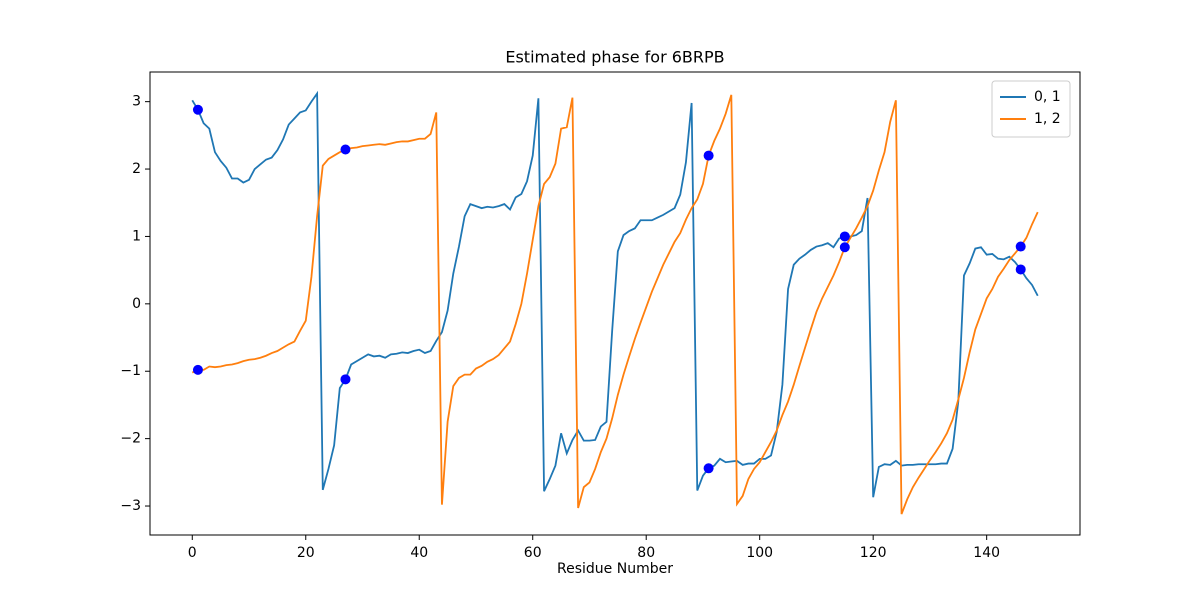  What do you see at coordinates (136, 102) in the screenshot?
I see `y-tick-label: 3` at bounding box center [136, 102].